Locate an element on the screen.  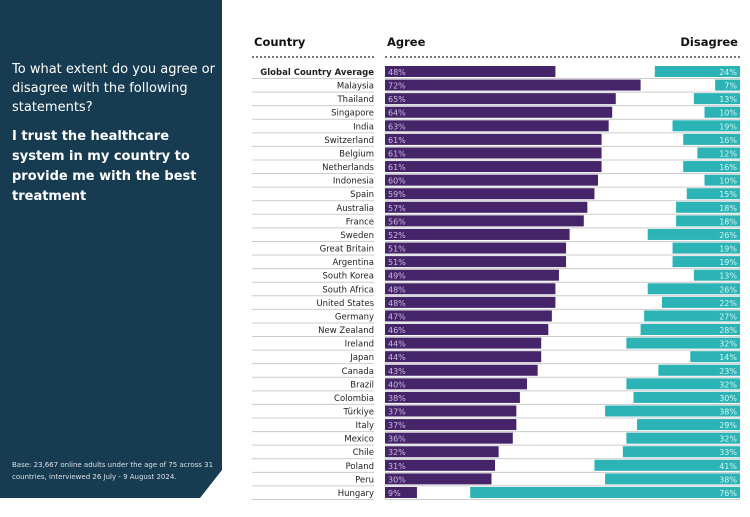
agree-value-label: 72% is located at coordinates (397, 86).